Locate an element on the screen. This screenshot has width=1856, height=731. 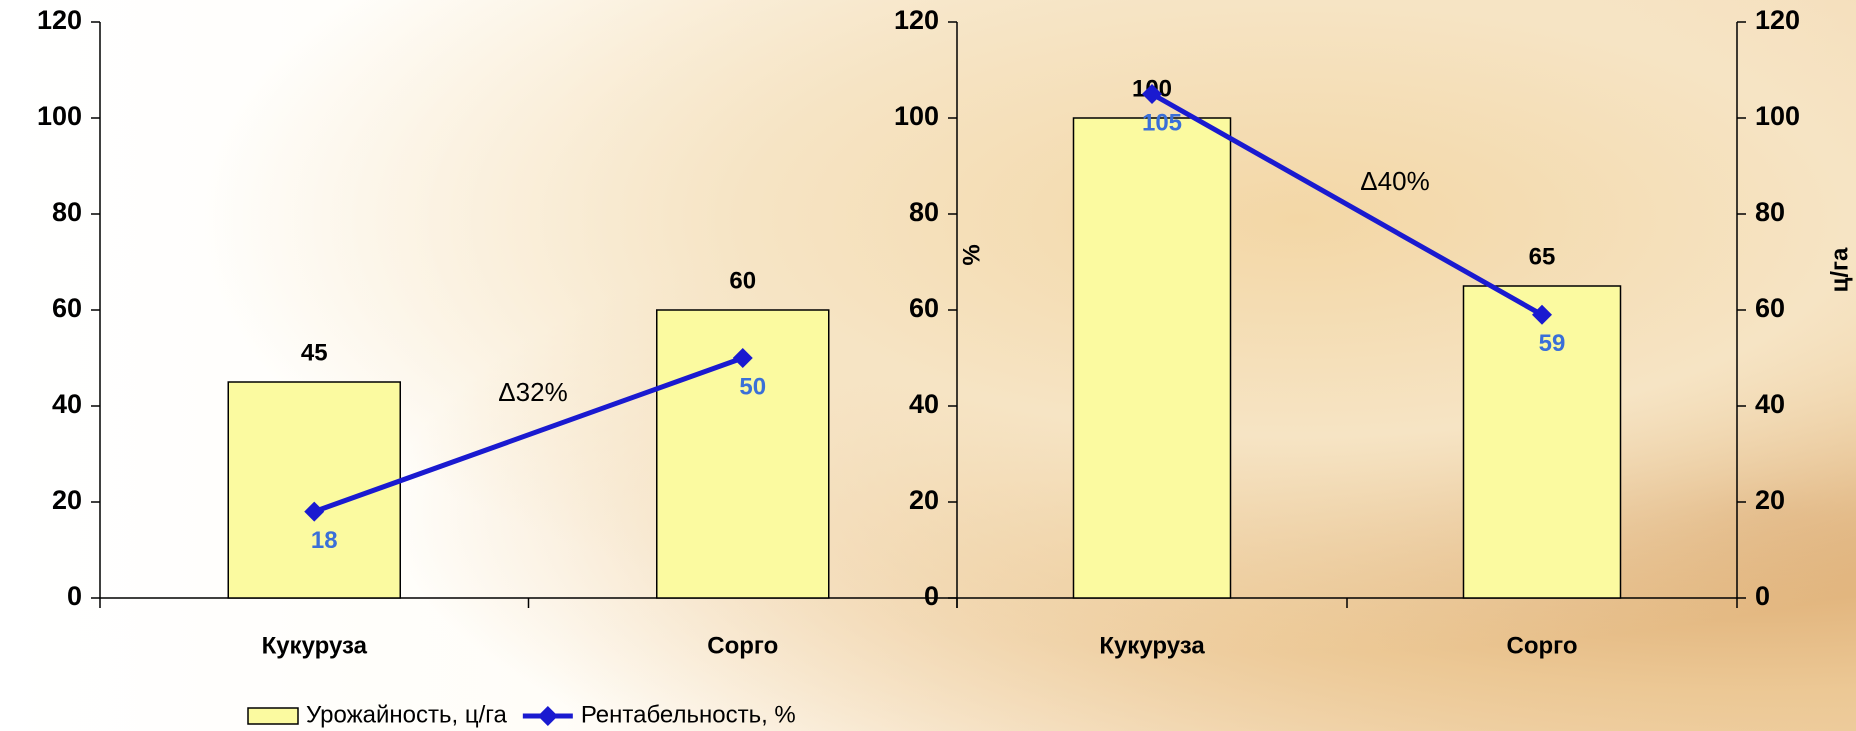
line-value-label: 50 is located at coordinates (752, 386).